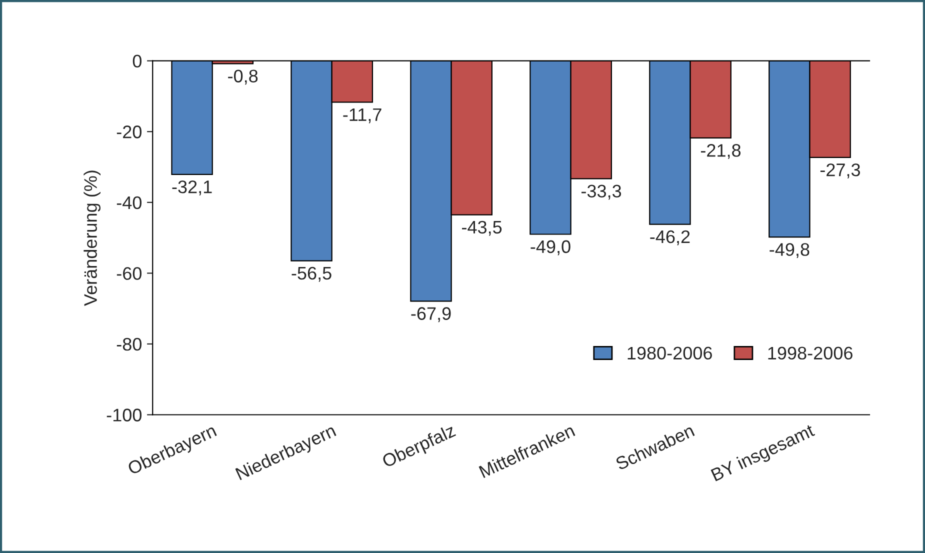 The image size is (925, 553). I want to click on data-label: -21,8, so click(720, 151).